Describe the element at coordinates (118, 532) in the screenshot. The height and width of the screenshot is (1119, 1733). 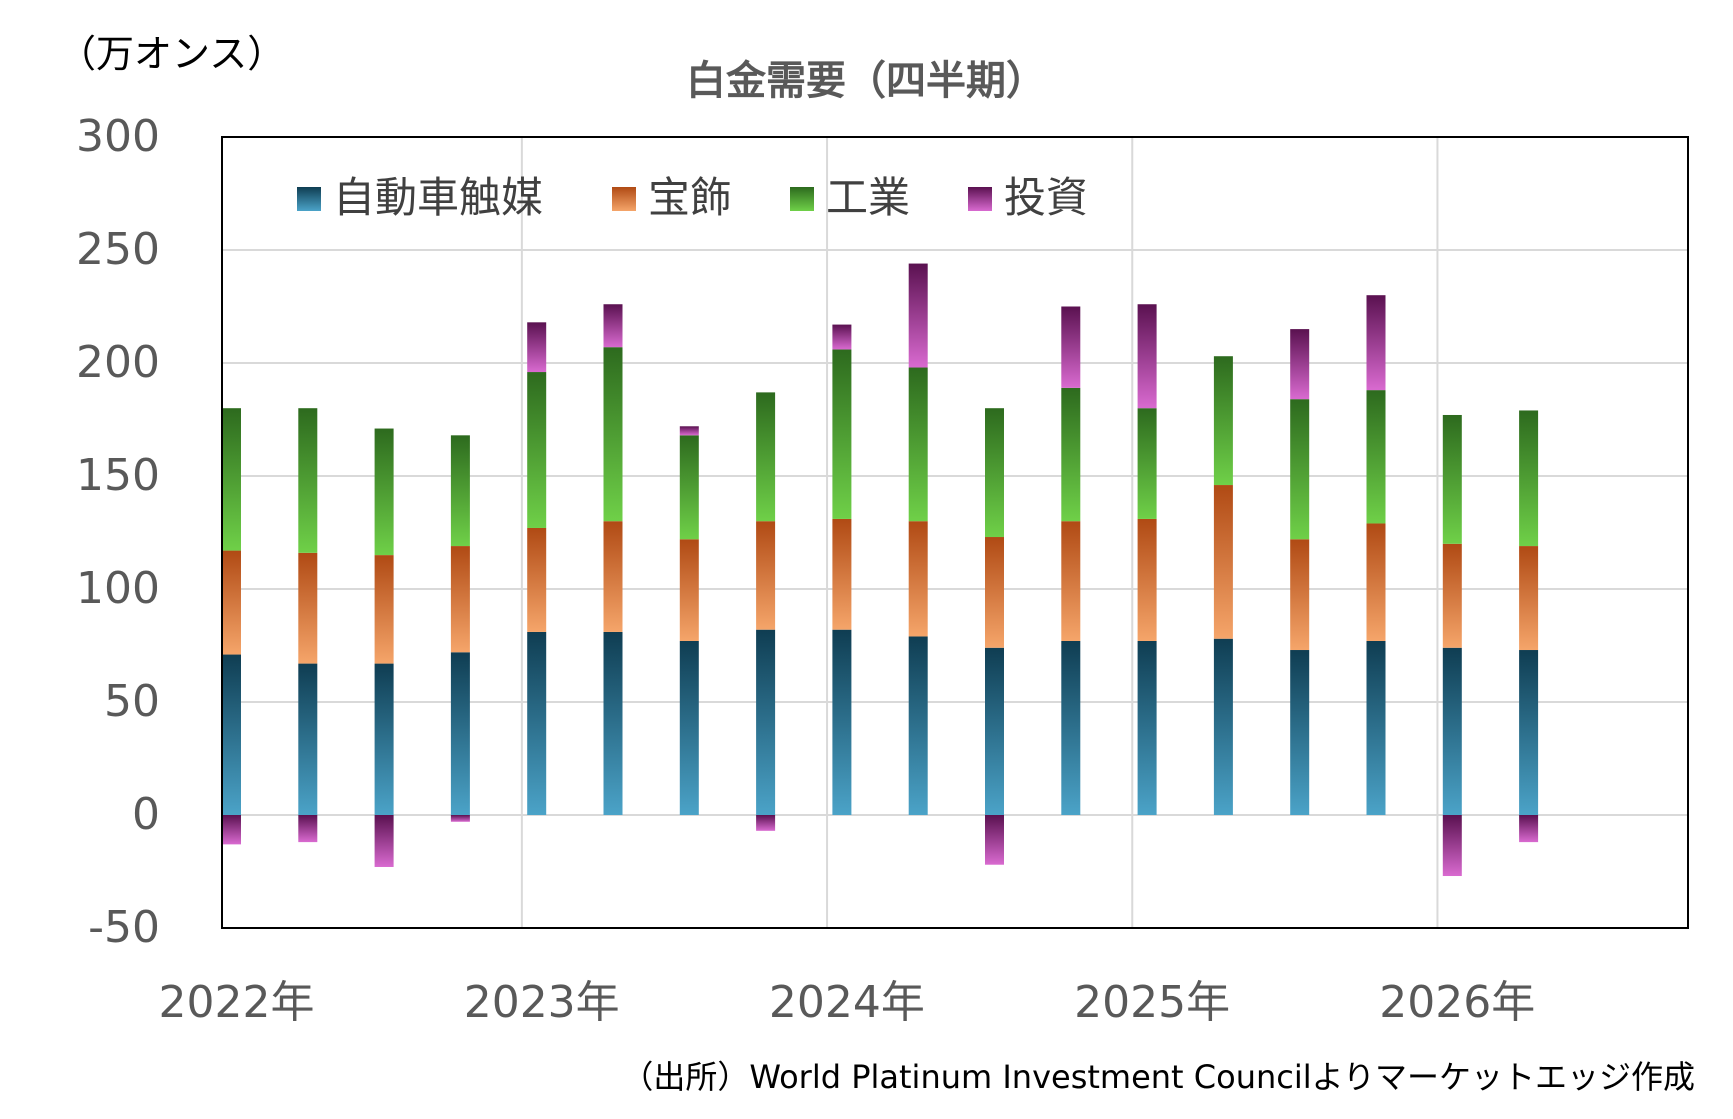
I see `y-axis: 300 250 200 150 100 50 0 -50` at that location.